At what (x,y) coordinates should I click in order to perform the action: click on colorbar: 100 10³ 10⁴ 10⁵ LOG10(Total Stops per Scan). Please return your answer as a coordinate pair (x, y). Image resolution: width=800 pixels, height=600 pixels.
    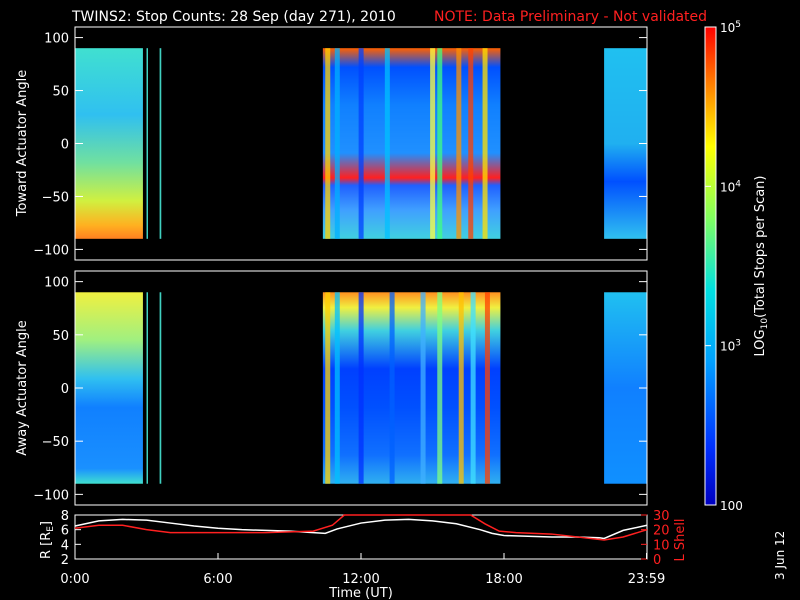
    Looking at the image, I should click on (737, 266).